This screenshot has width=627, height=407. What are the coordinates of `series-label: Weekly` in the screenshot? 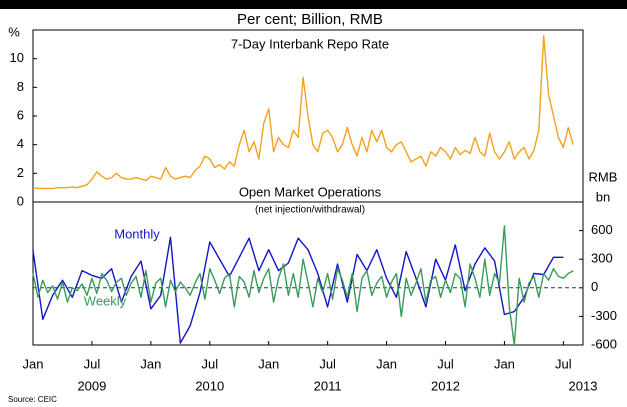 It's located at (105, 300).